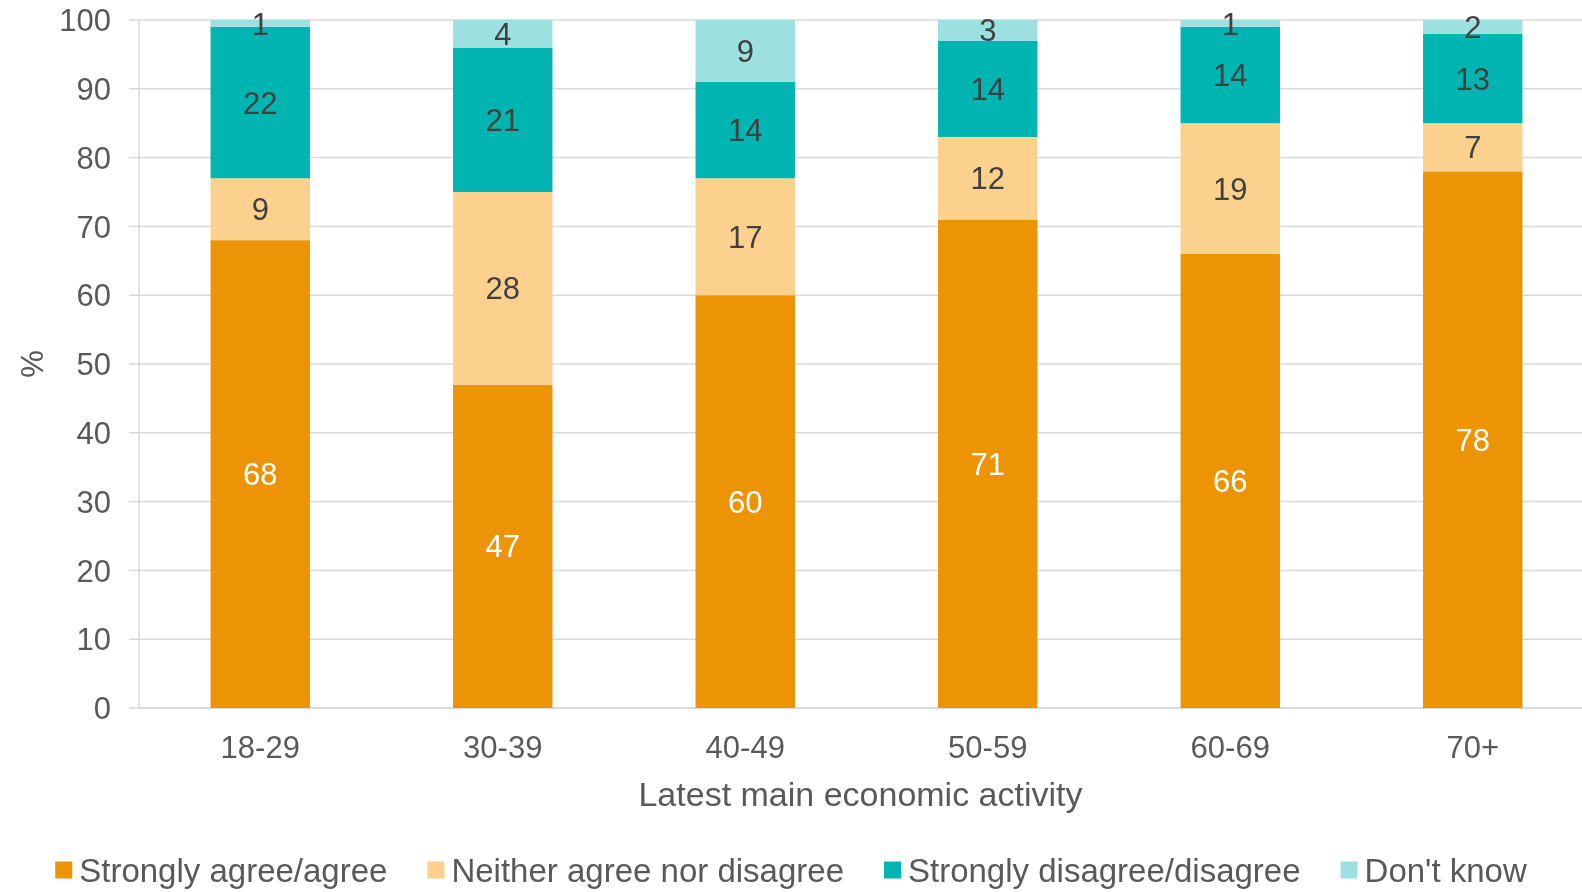  I want to click on y-tick-label: 10, so click(93, 640).